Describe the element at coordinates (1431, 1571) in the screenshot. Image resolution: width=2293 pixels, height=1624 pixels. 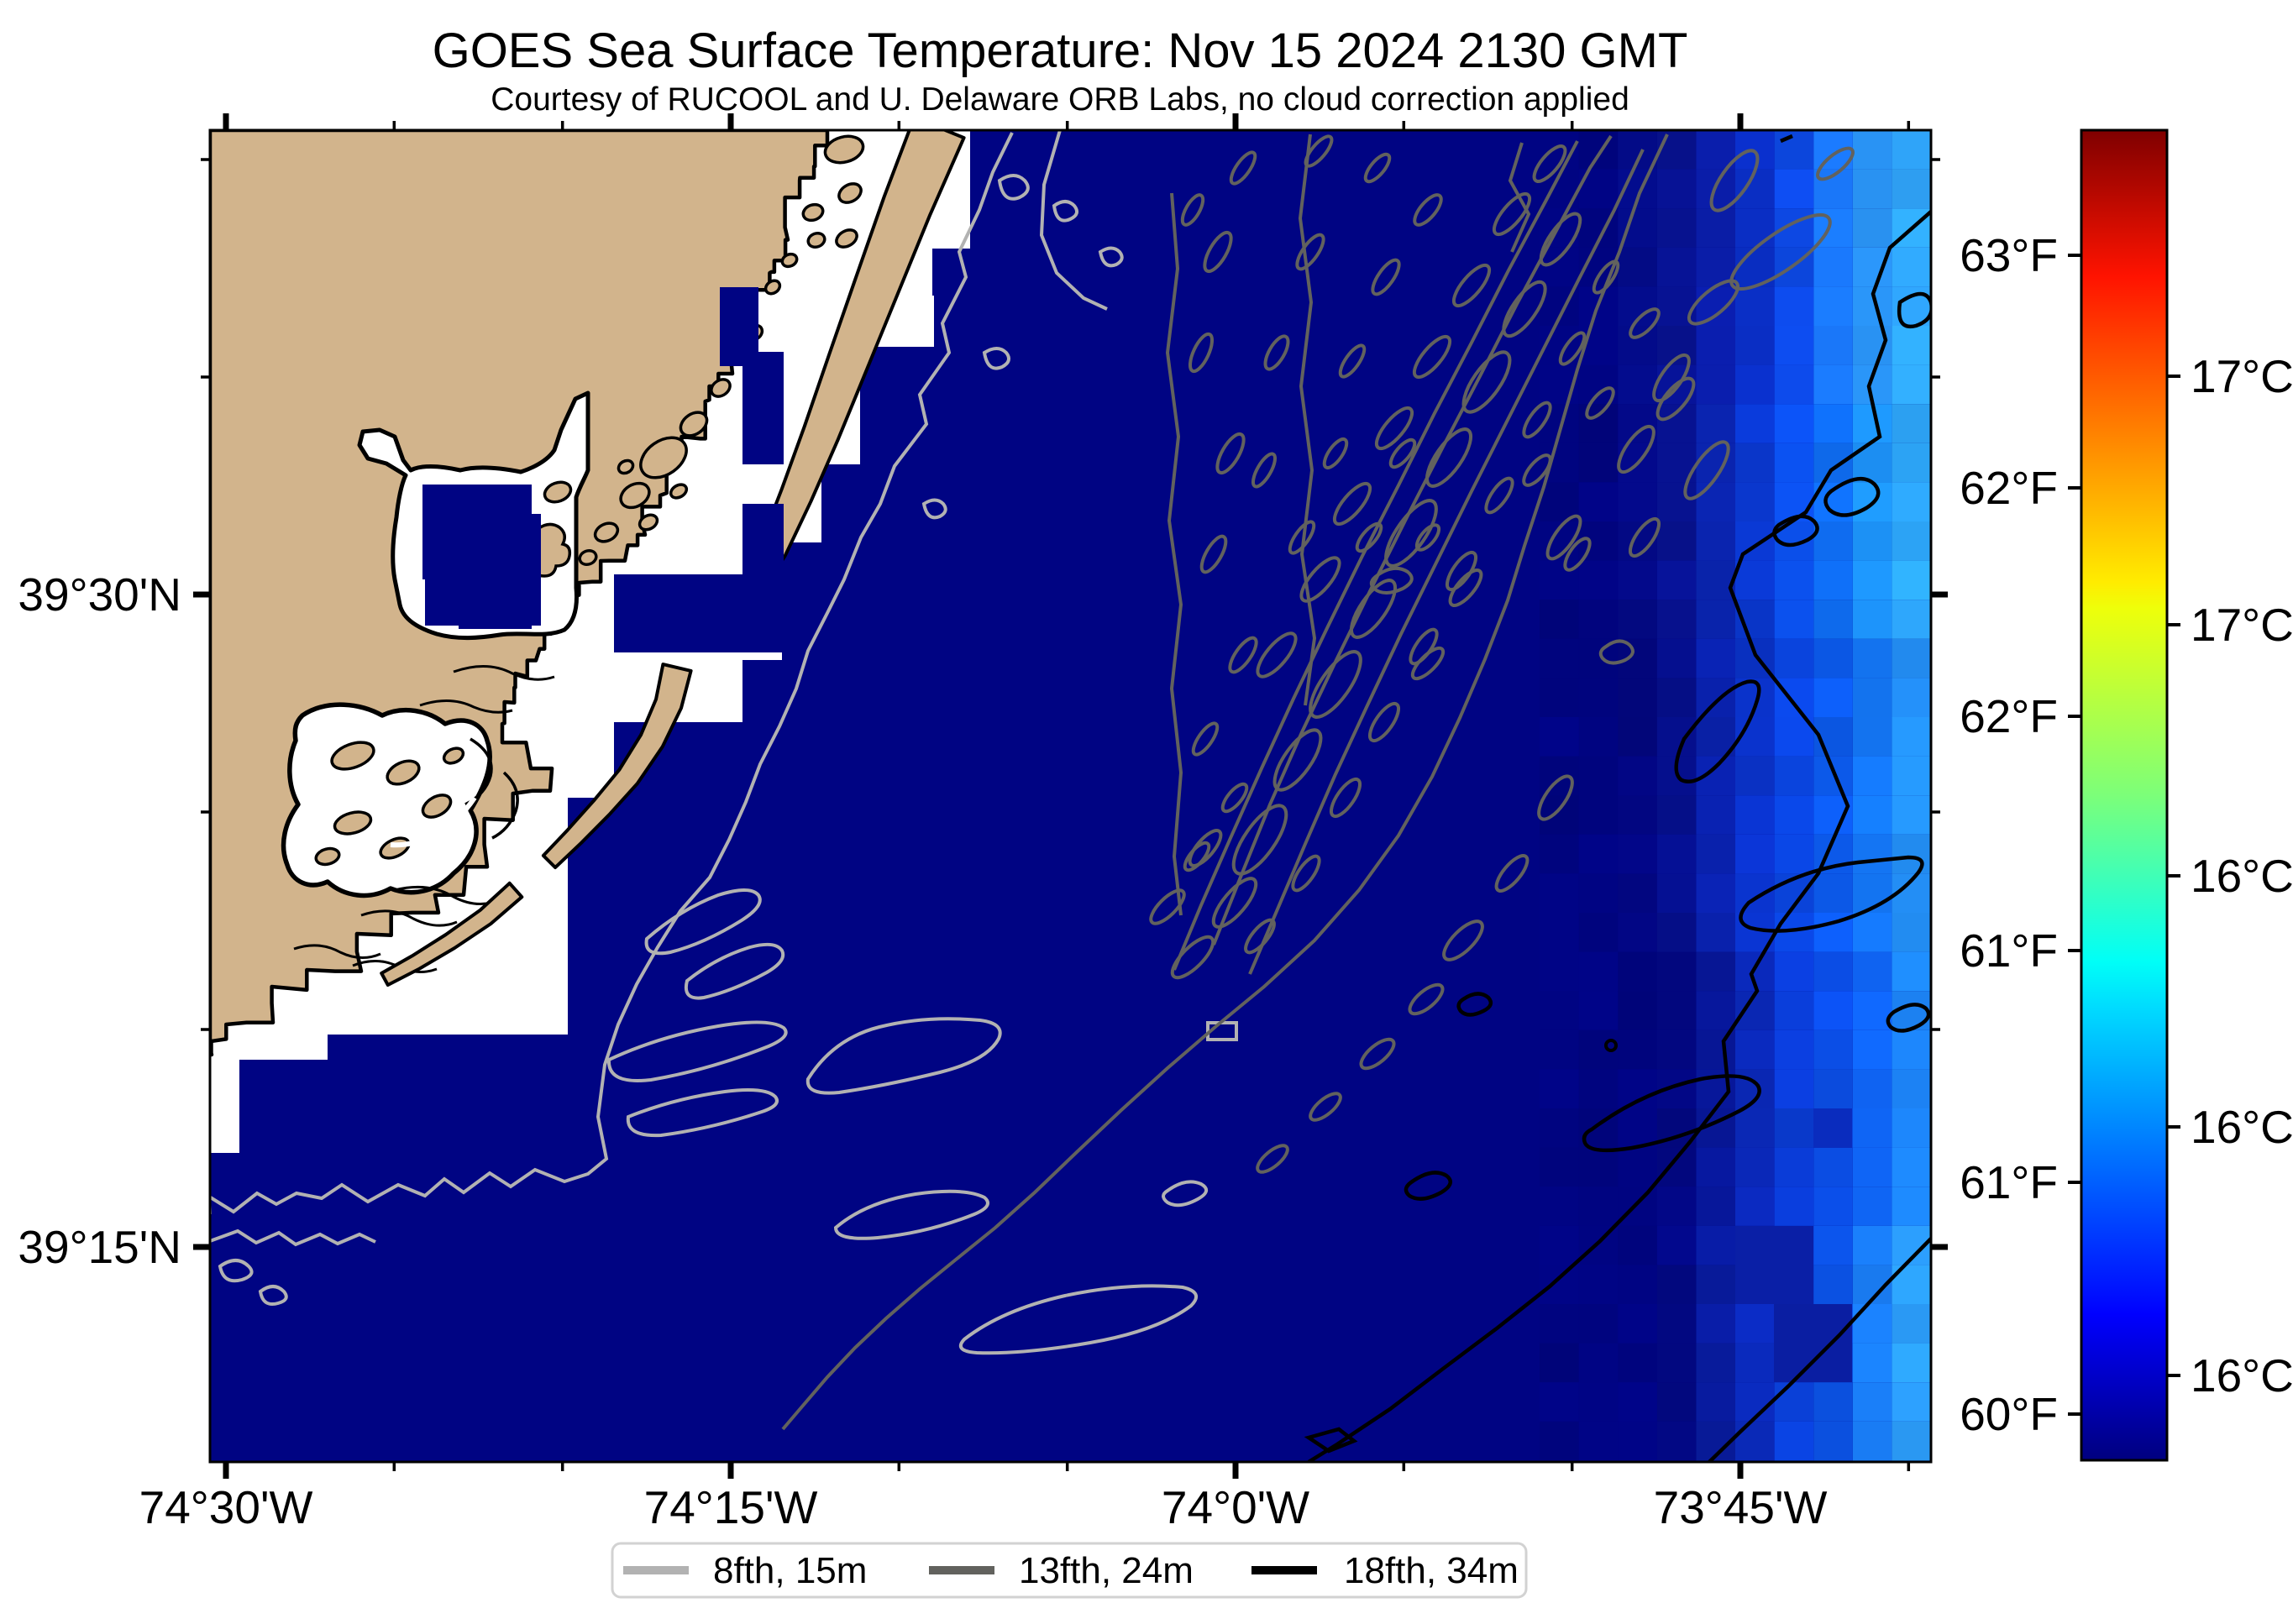
I see `svg-text: 18fth, 34m` at that location.